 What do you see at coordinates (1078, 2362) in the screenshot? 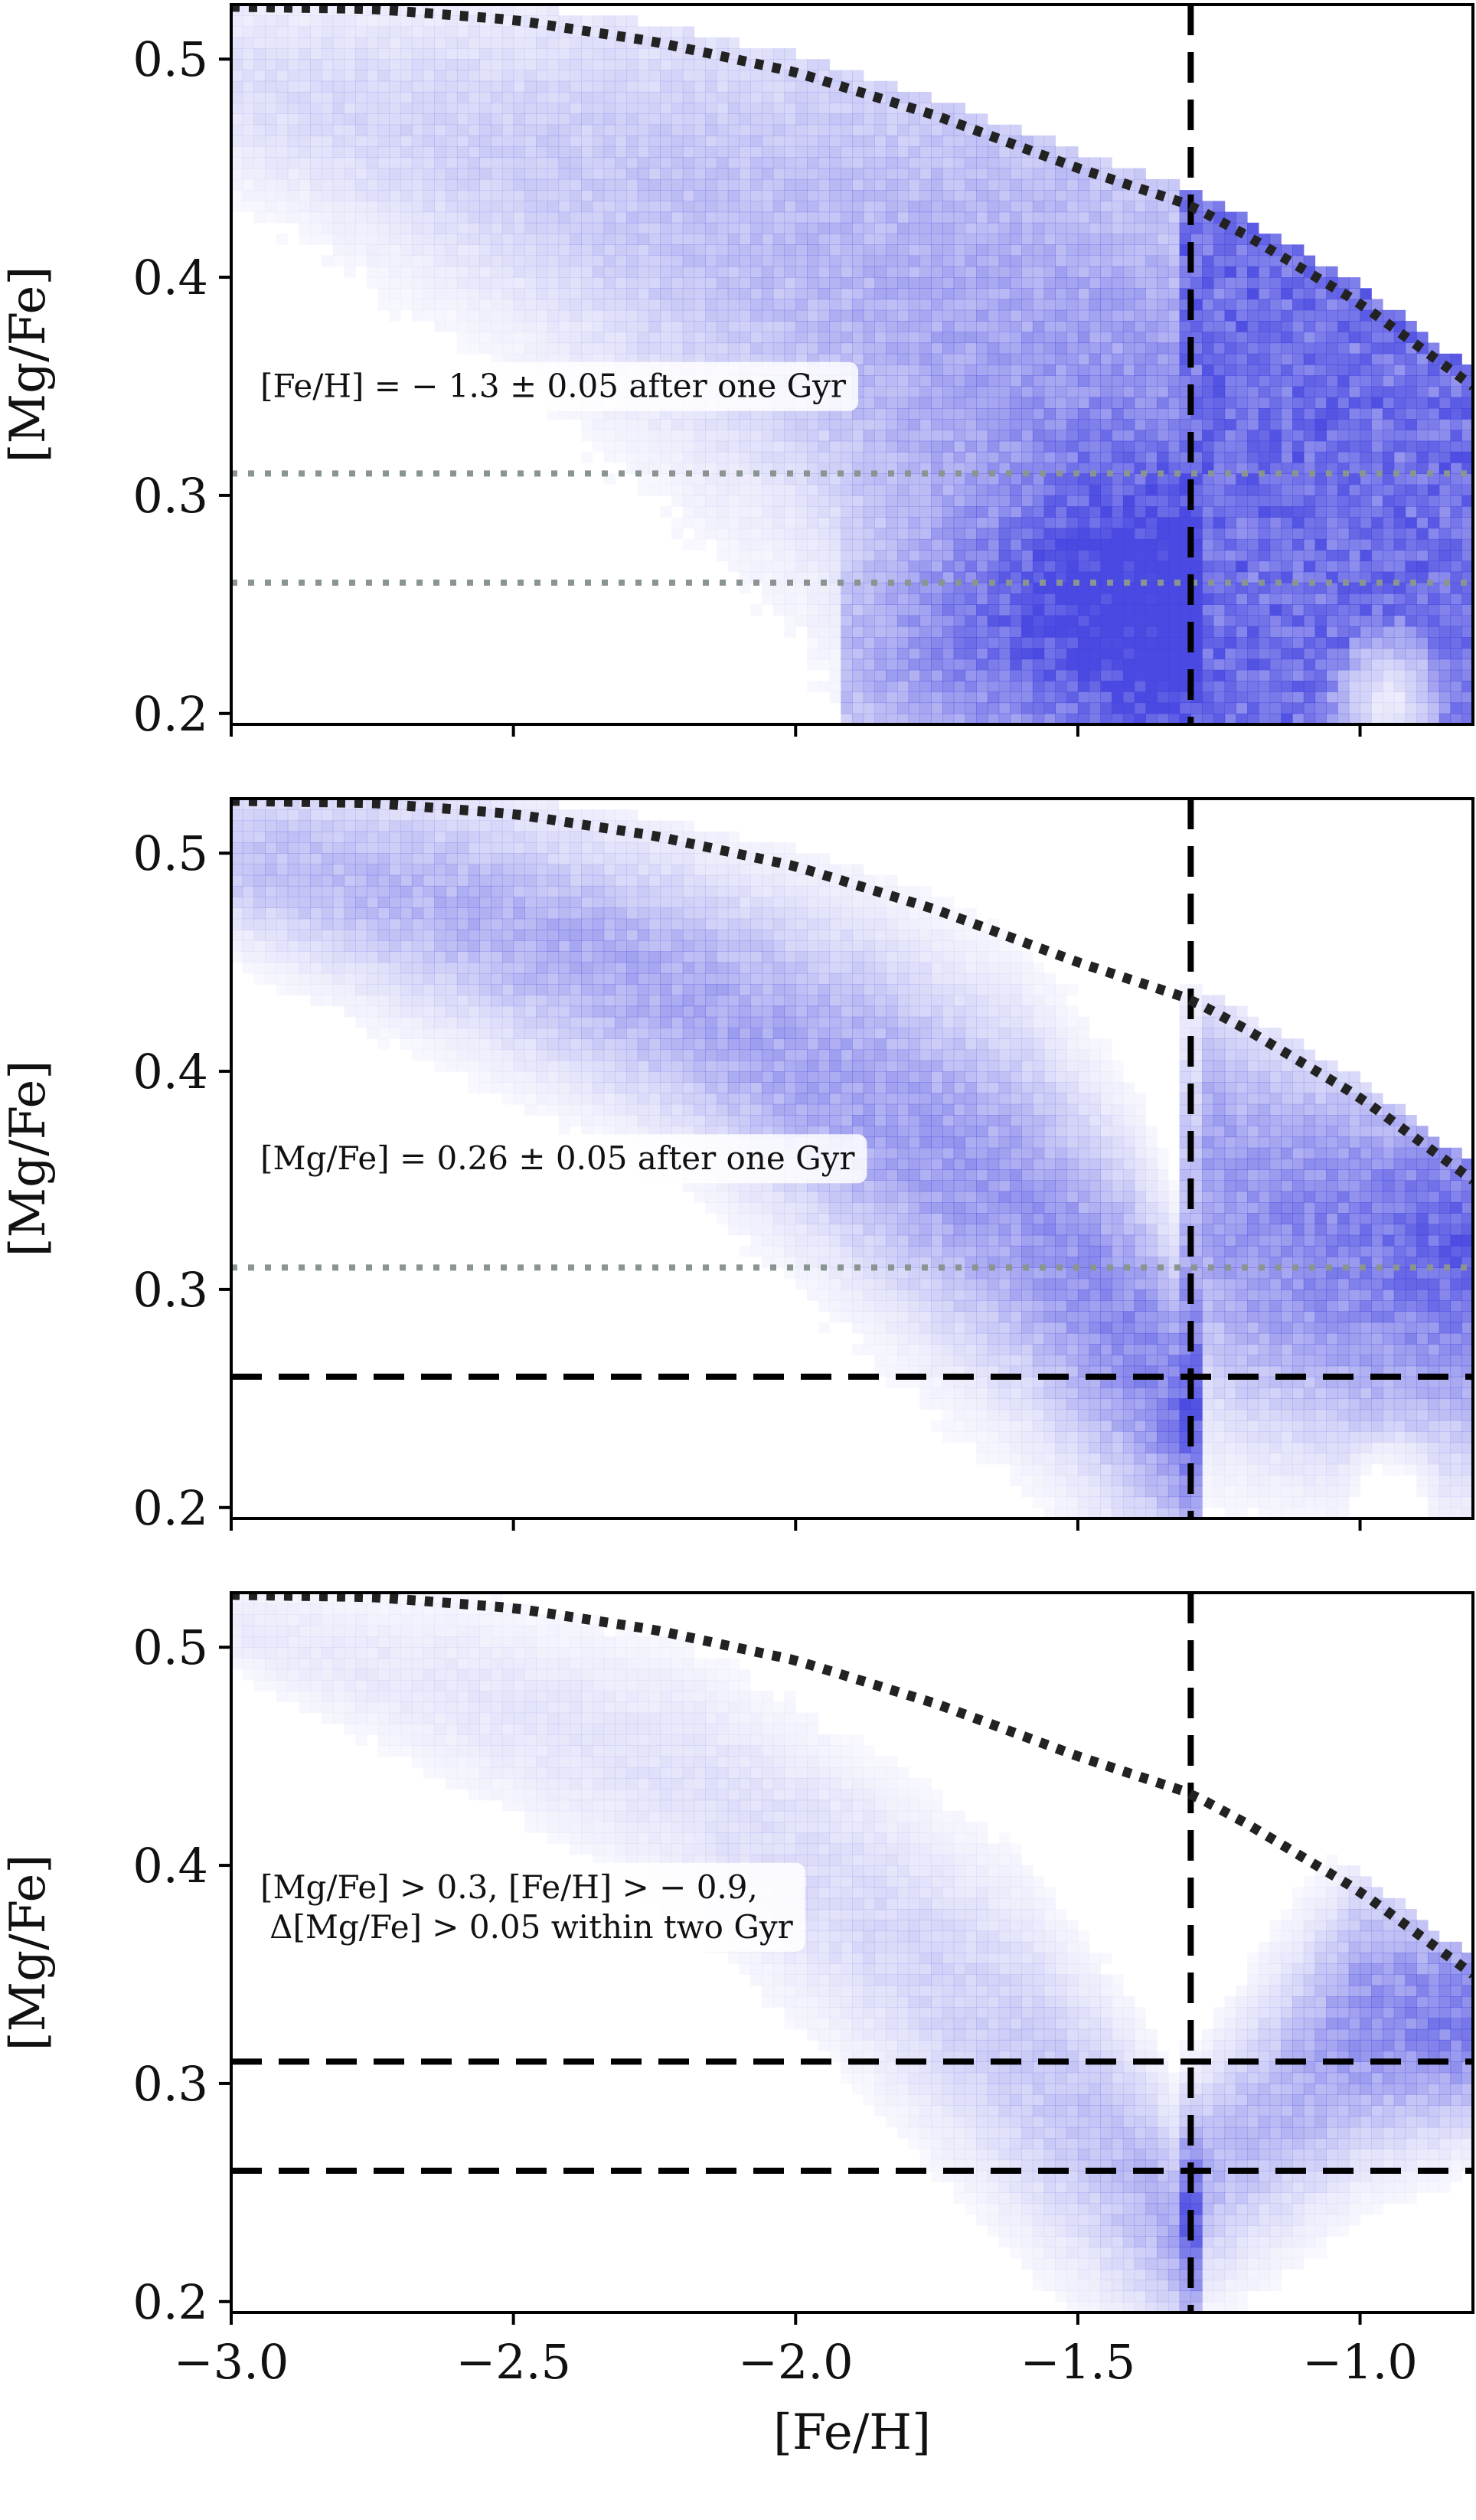
I see `x-tick-label: −1.5` at bounding box center [1078, 2362].